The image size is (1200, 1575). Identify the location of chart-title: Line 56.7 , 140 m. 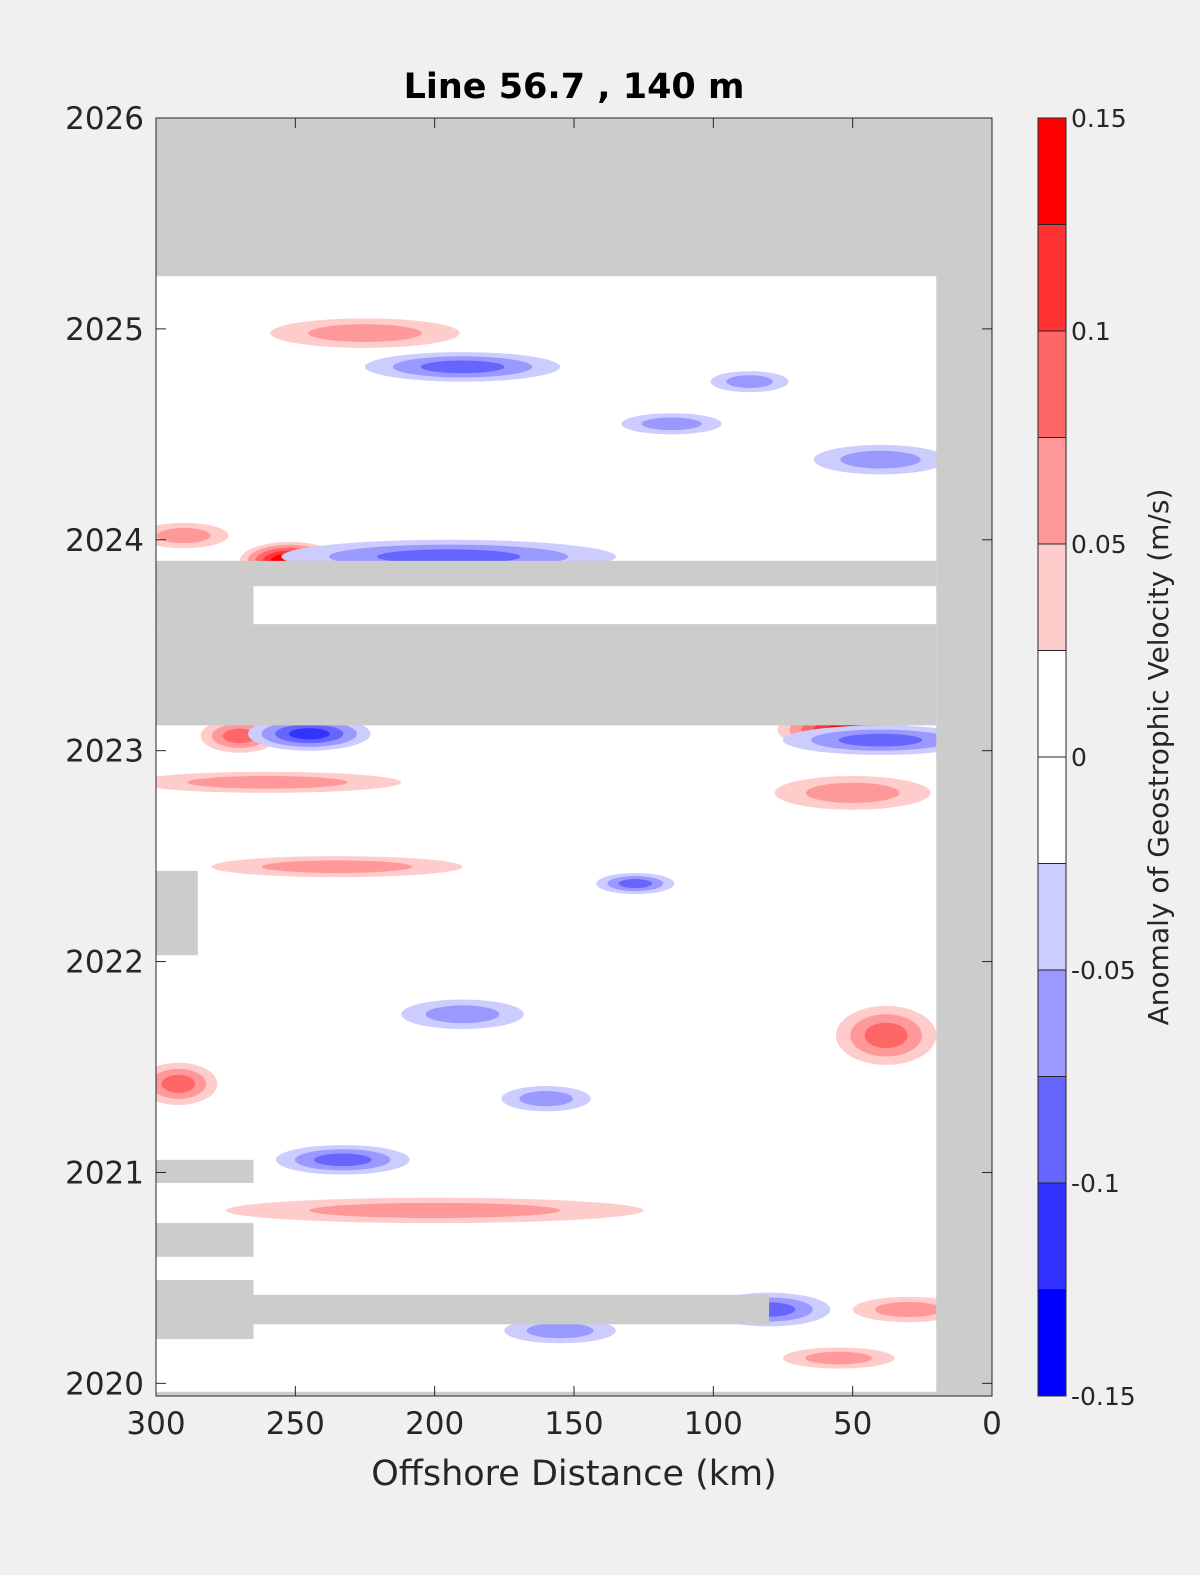
(574, 87).